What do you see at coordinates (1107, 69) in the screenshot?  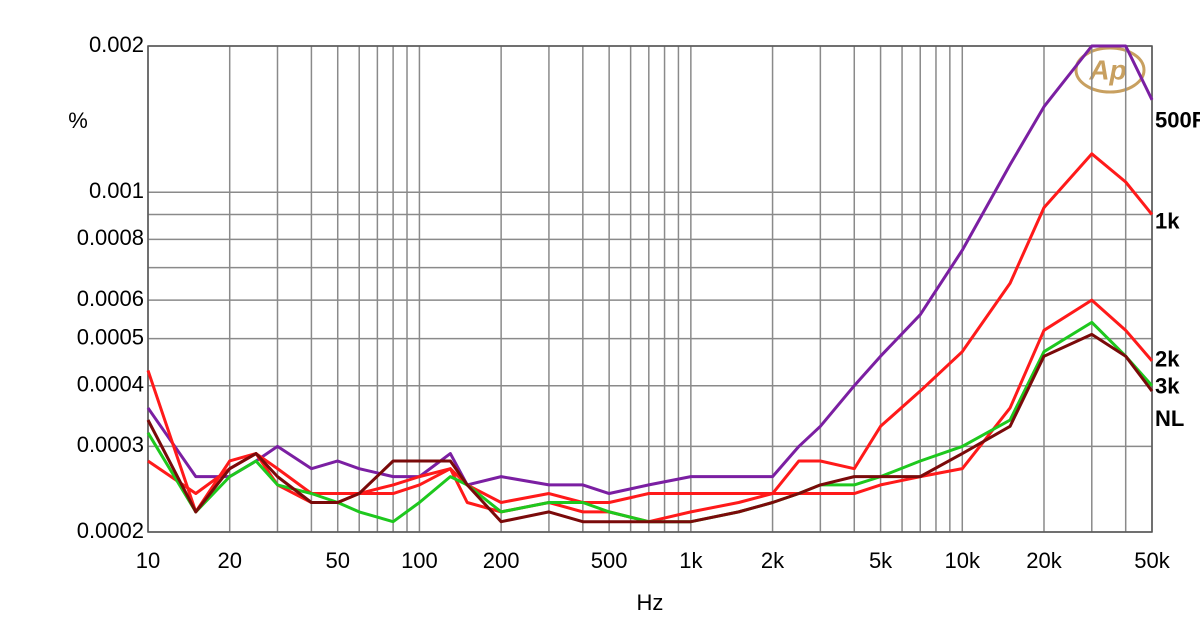 I see `logo-text: Ap` at bounding box center [1107, 69].